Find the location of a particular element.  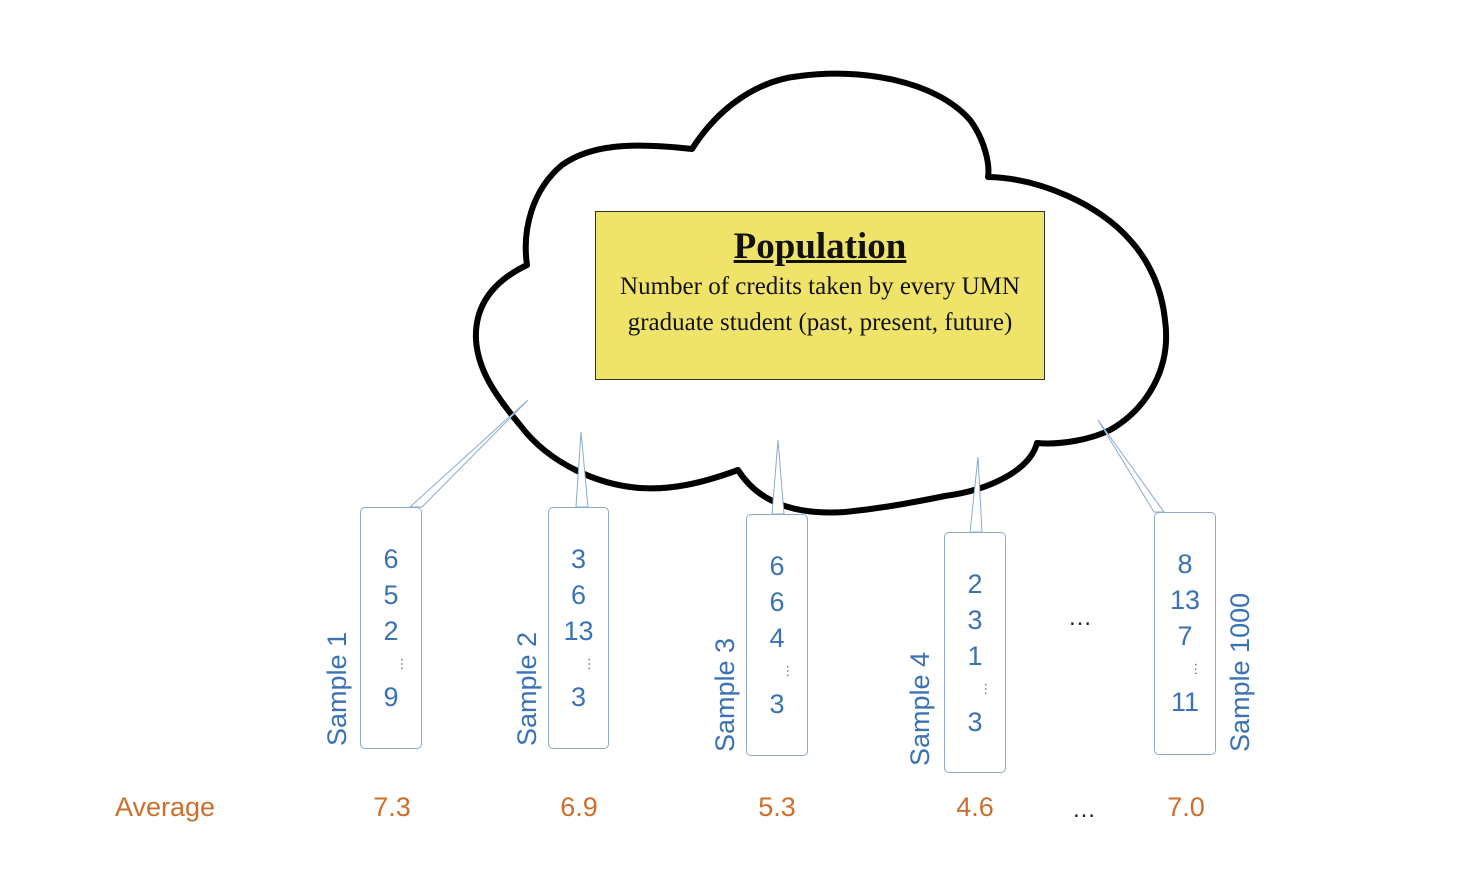

sample-label: Sample 4 is located at coordinates (920, 708).